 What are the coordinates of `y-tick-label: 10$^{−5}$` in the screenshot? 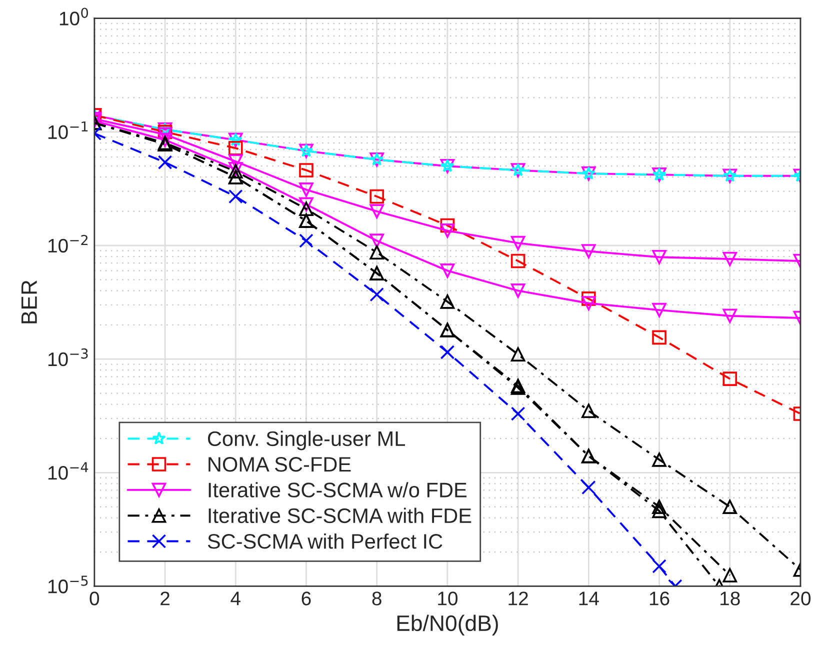 It's located at (68, 585).